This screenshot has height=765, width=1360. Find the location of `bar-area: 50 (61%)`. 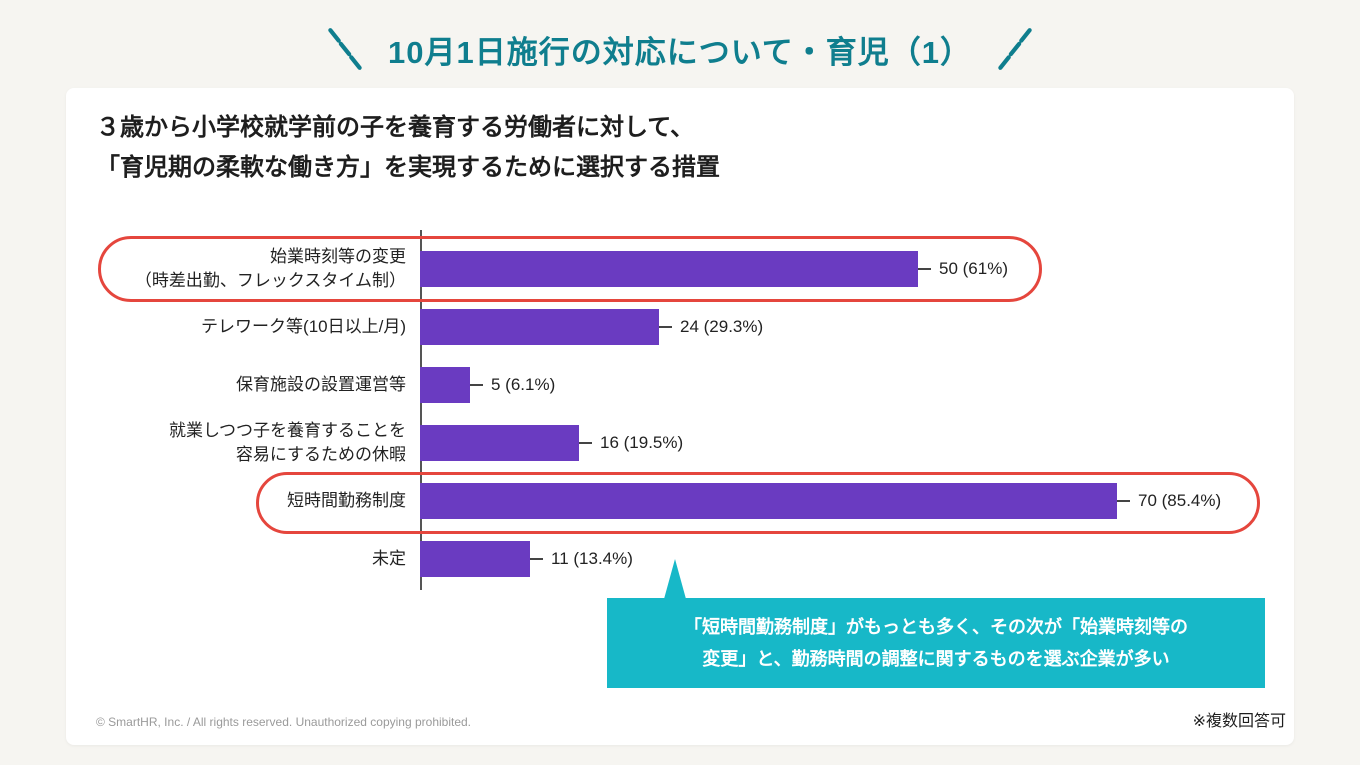

bar-area: 50 (61%) is located at coordinates (714, 269).